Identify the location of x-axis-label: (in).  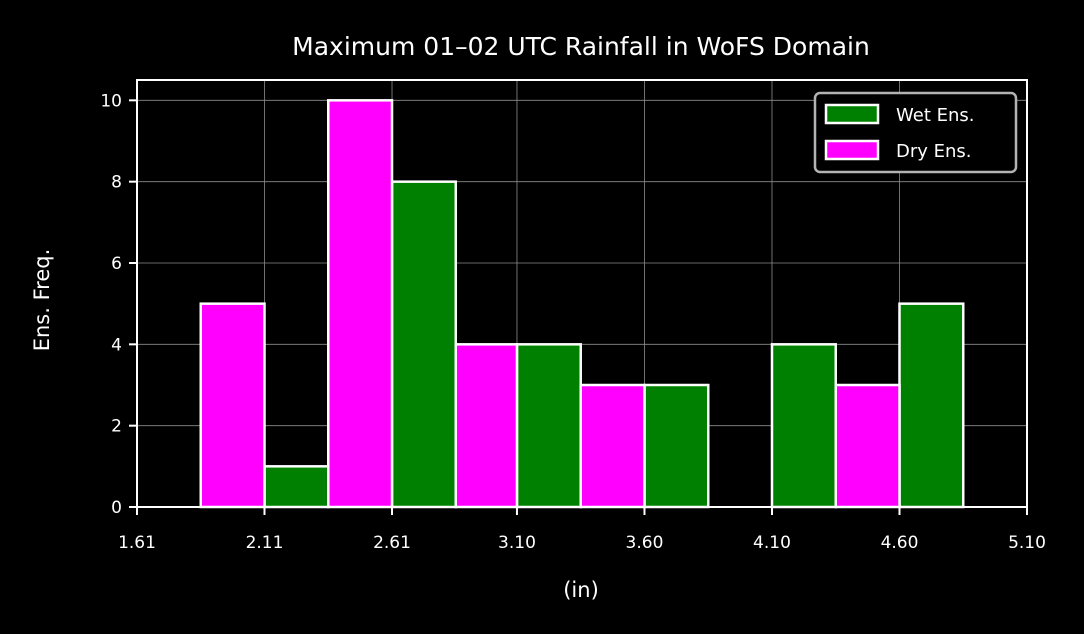
(581, 590).